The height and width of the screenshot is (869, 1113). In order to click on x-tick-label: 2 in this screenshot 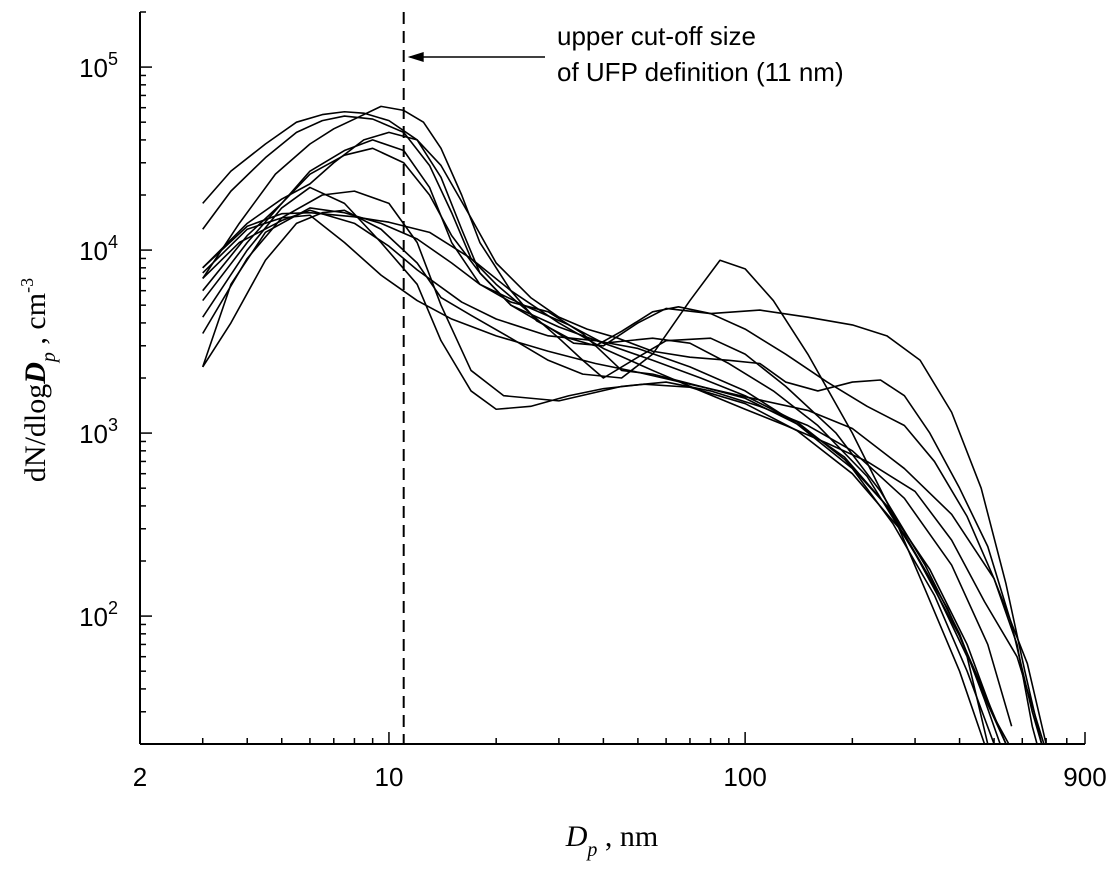, I will do `click(140, 777)`.